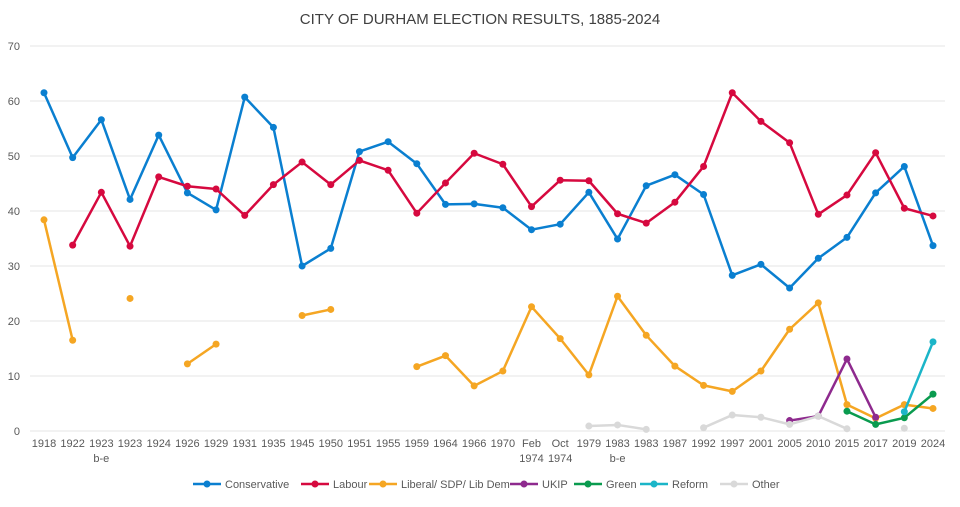 The image size is (960, 507). I want to click on x-tick-label: 1931, so click(244, 444).